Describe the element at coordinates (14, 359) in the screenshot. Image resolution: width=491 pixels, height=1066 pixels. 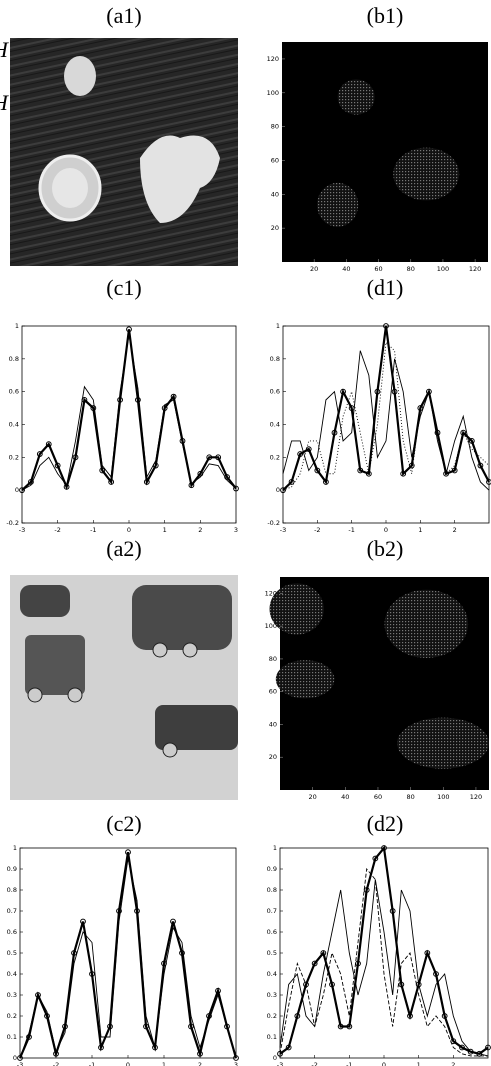
I see `y-tick-label: 0.8` at that location.